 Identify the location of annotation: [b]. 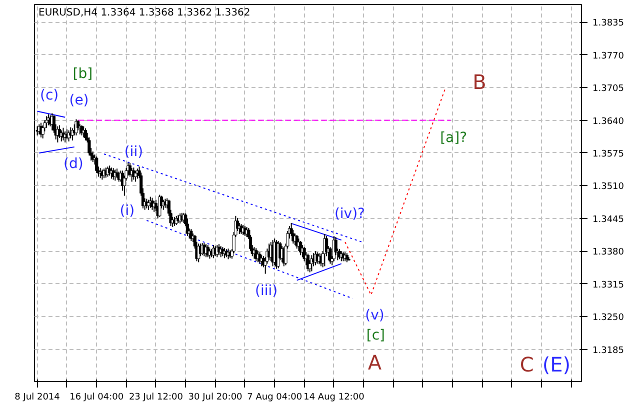
(82, 74).